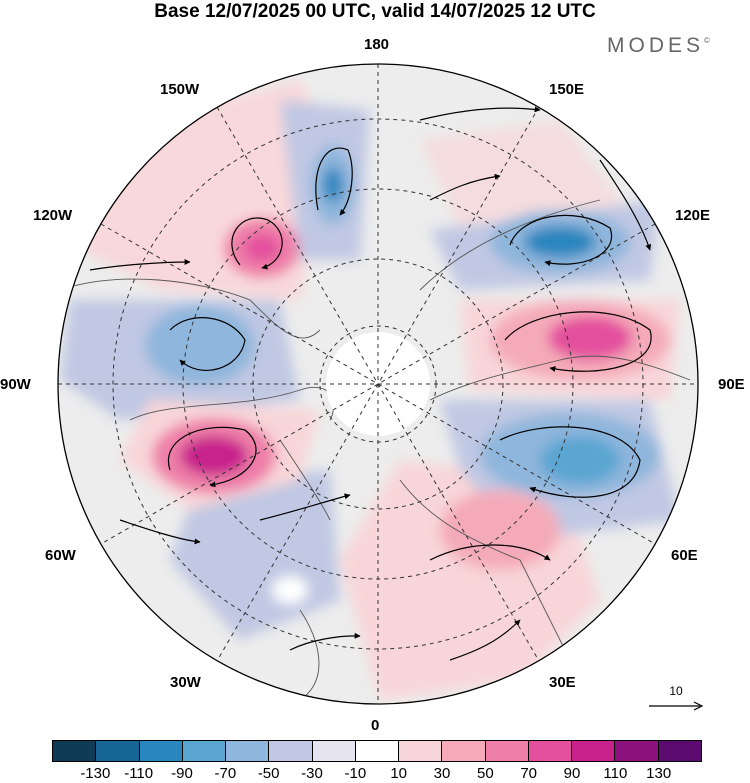 The image size is (750, 783). Describe the element at coordinates (225, 773) in the screenshot. I see `colorbar-tick-label: -70` at that location.